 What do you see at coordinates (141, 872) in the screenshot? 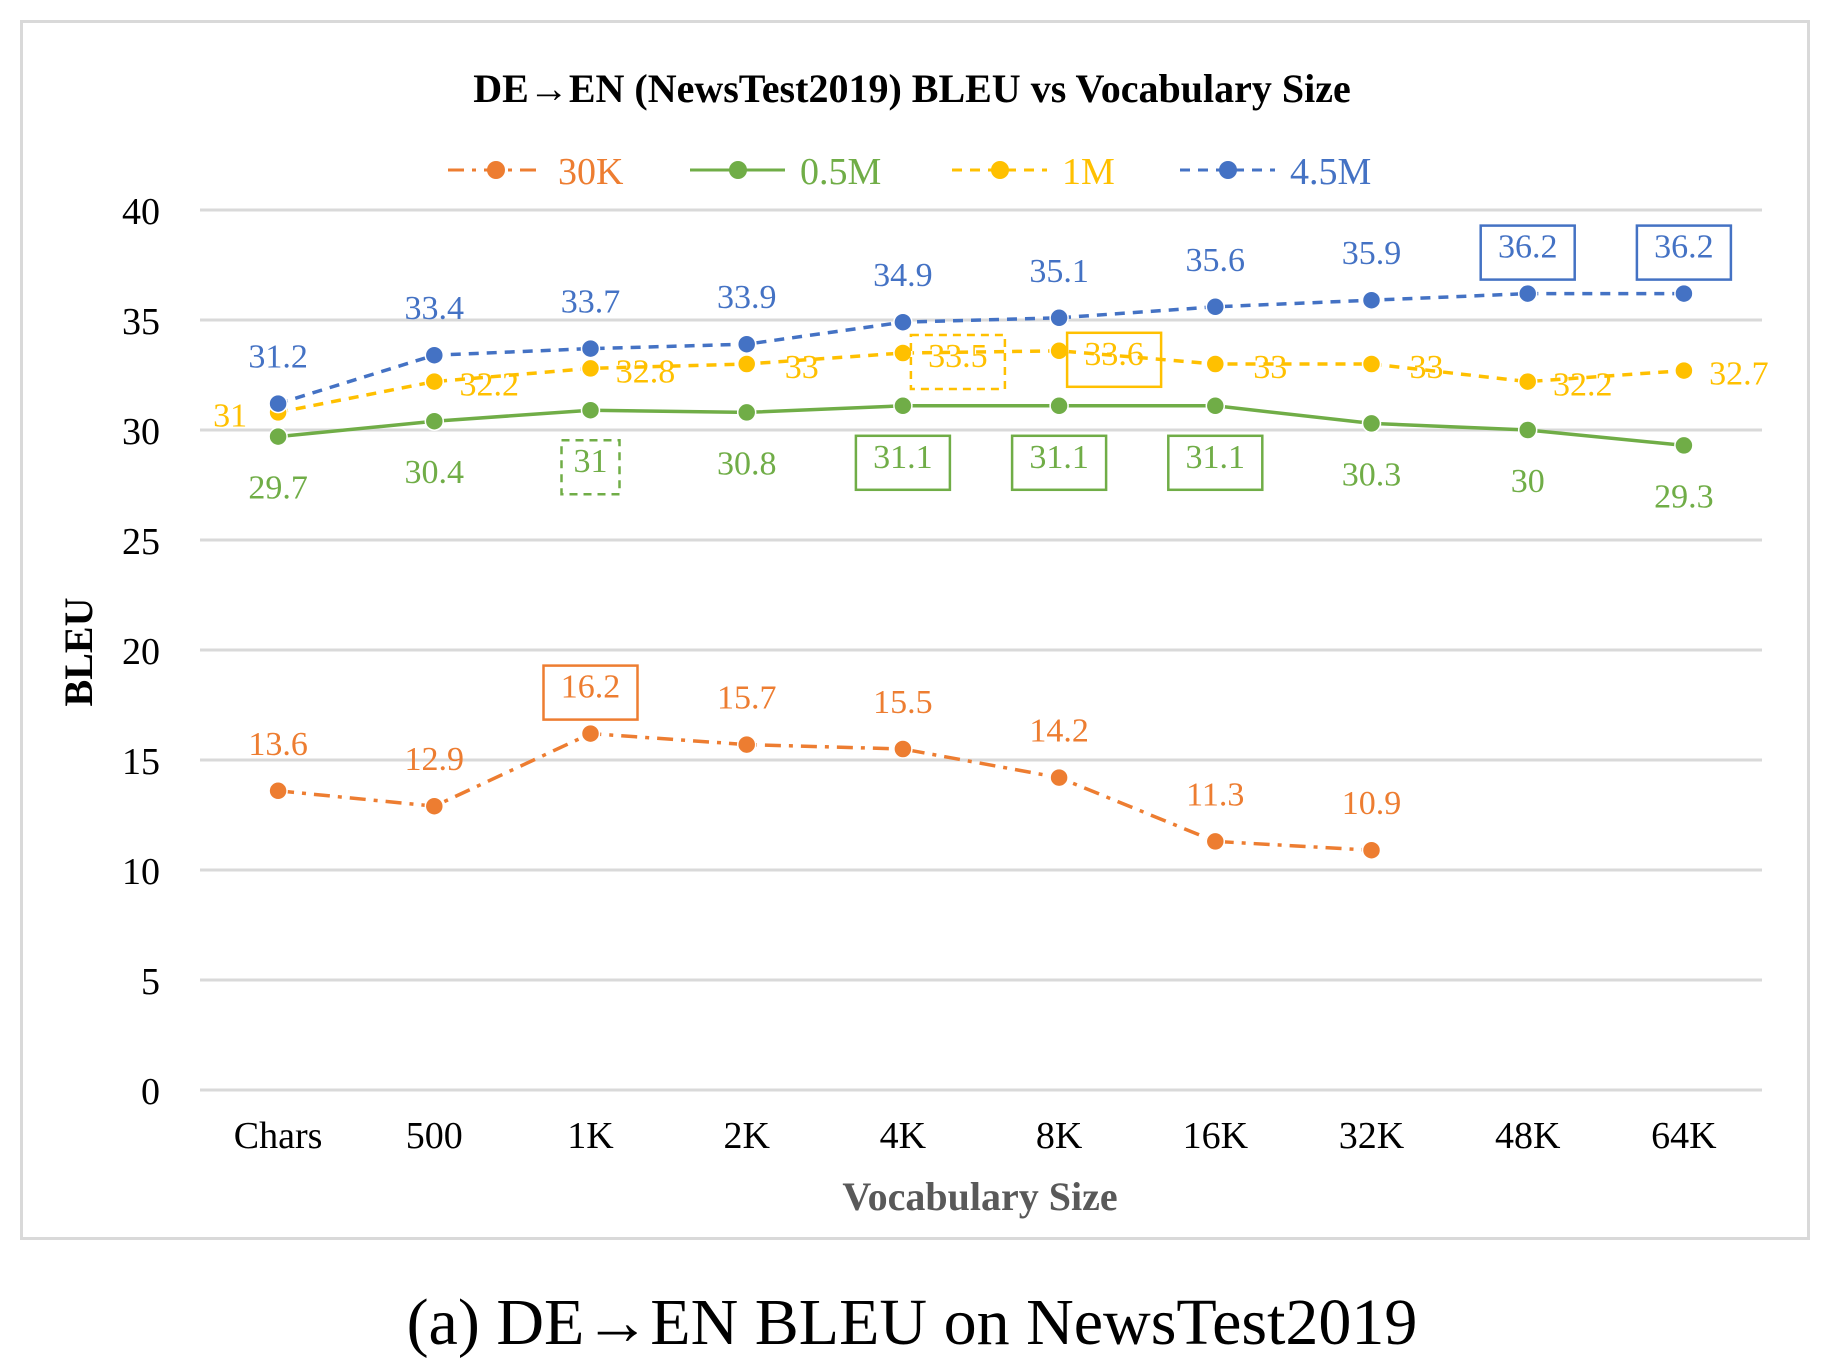
I see `y-tick-label: 10` at bounding box center [141, 872].